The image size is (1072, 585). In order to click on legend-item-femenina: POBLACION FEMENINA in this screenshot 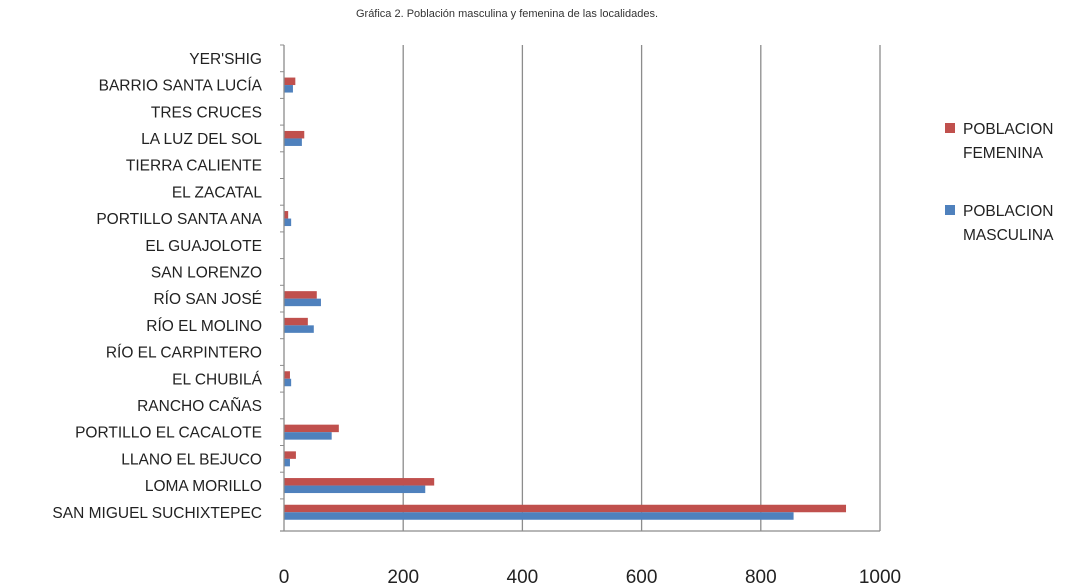, I will do `click(999, 141)`.